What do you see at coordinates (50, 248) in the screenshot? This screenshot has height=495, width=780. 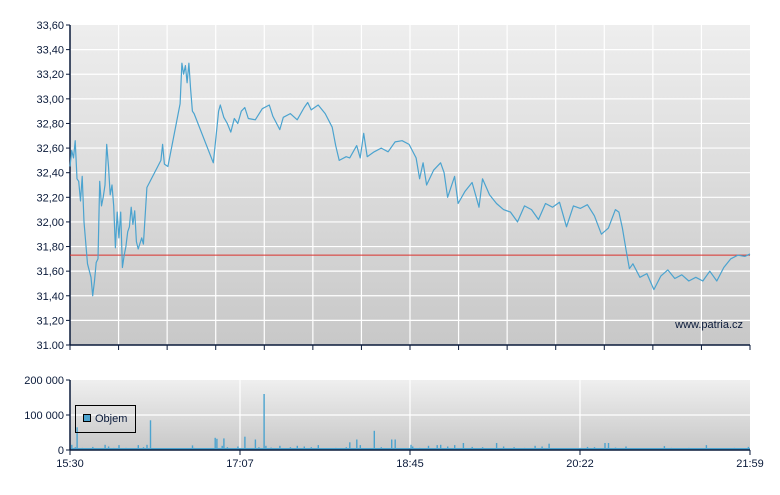 I see `y-tick-label: 31,80` at bounding box center [50, 248].